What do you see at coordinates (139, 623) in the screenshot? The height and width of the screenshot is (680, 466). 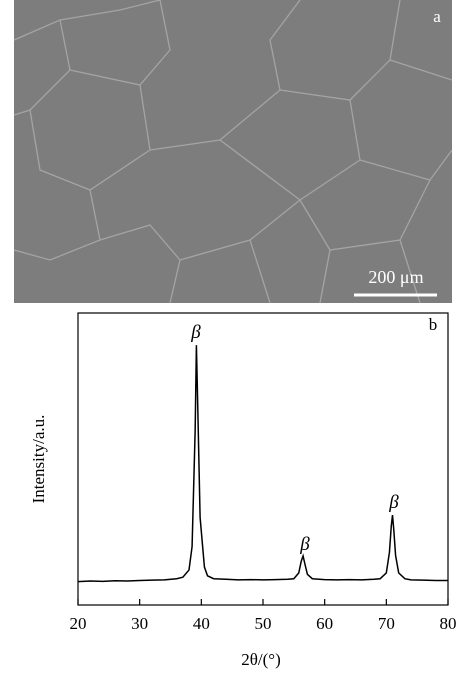 I see `x-tick-label: 30` at bounding box center [139, 623].